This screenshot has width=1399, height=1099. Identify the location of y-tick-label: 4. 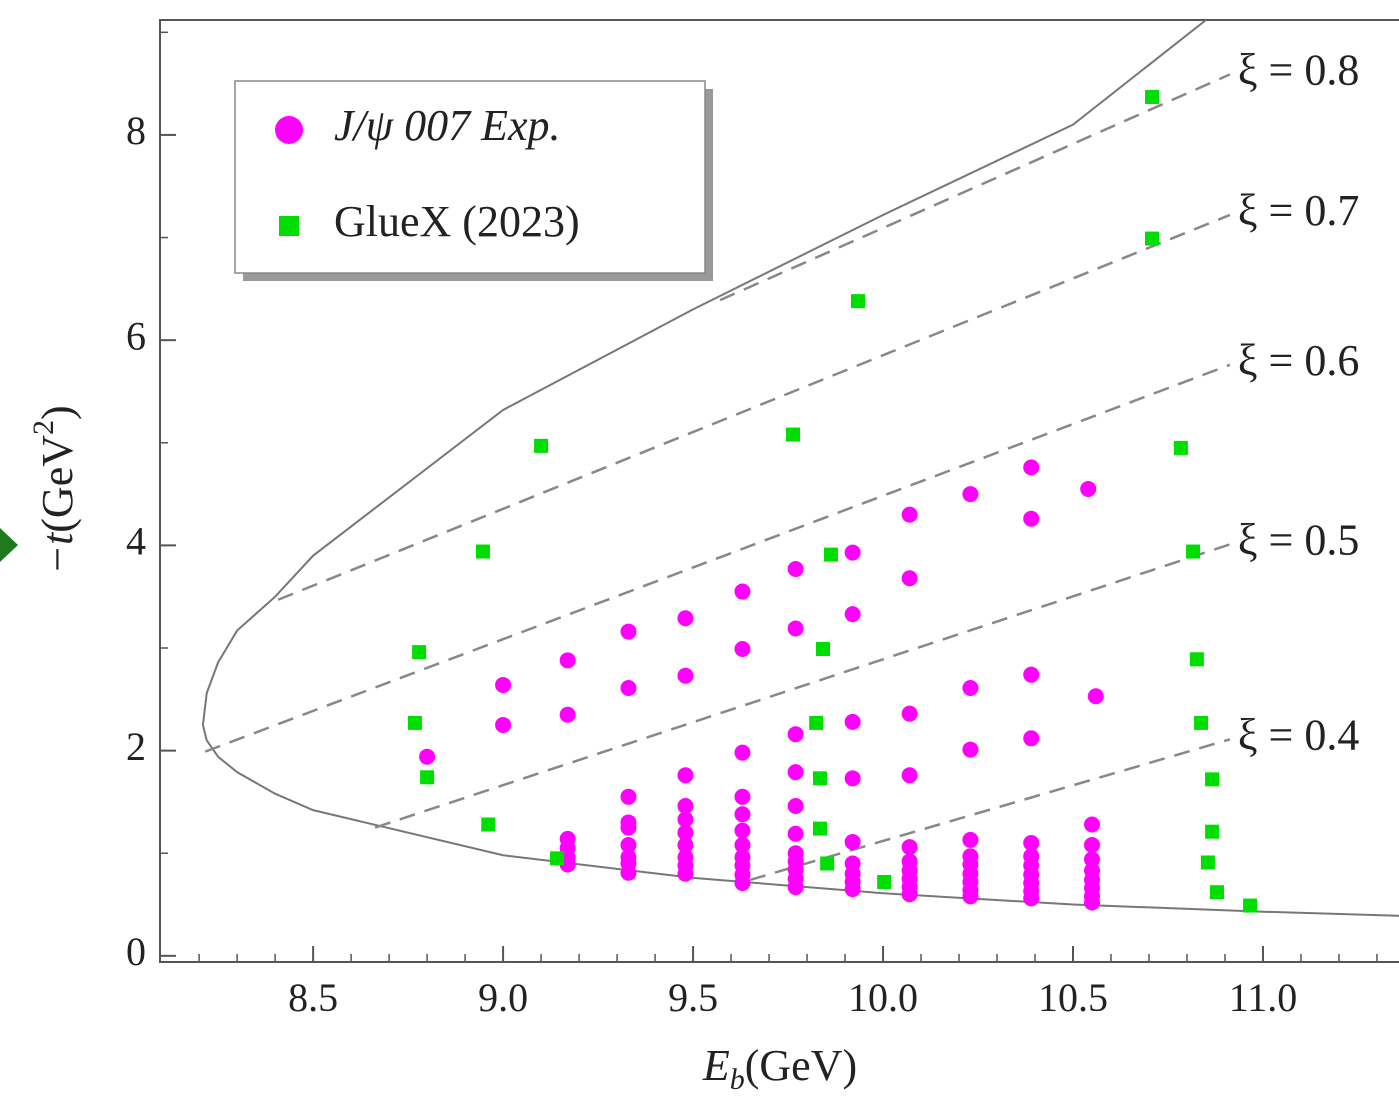
(136, 541).